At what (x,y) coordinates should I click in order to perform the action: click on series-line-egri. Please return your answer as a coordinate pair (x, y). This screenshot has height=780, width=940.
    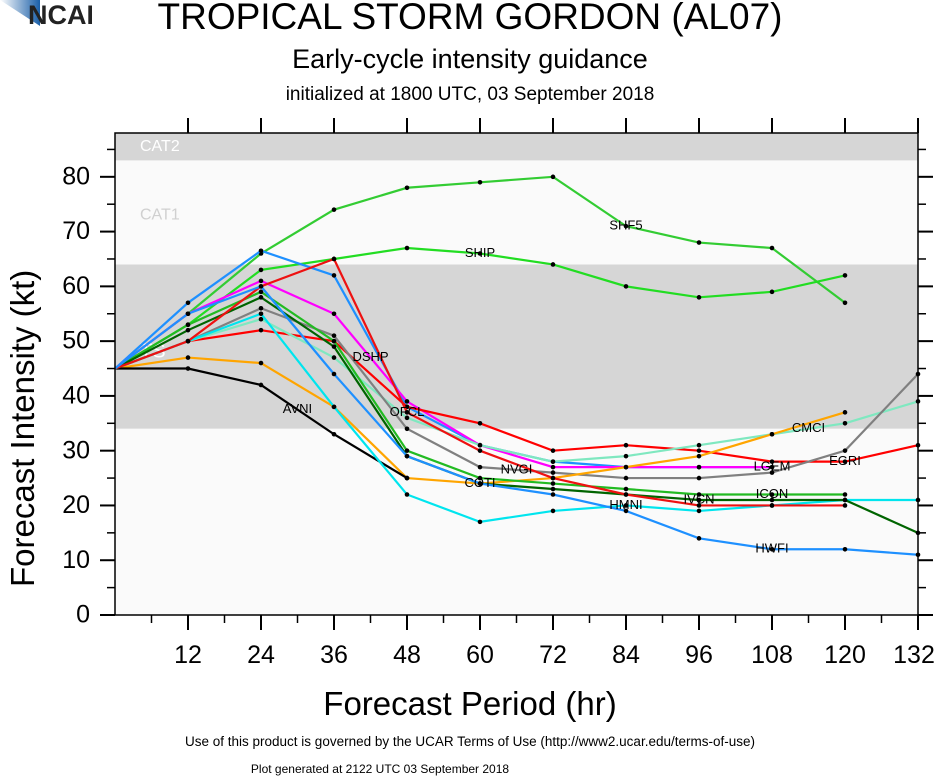
    Looking at the image, I should click on (516, 396).